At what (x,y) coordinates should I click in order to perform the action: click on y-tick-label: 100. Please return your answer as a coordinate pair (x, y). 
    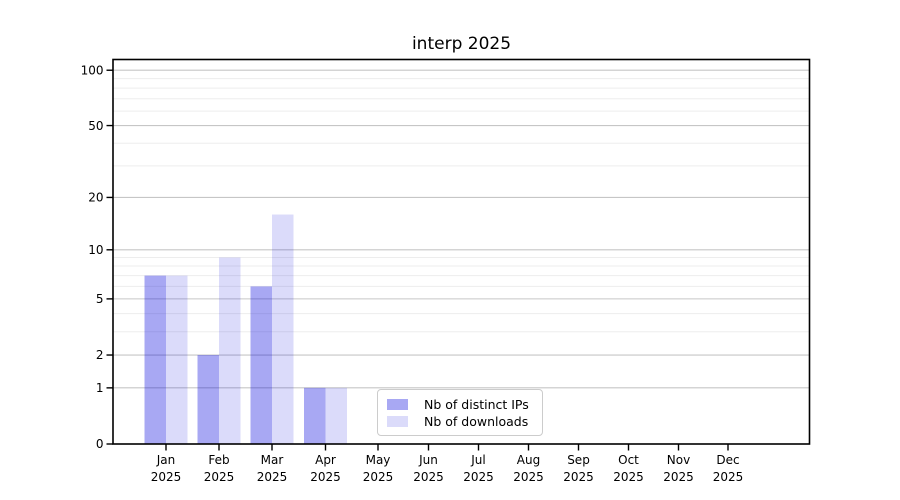
    Looking at the image, I should click on (92, 70).